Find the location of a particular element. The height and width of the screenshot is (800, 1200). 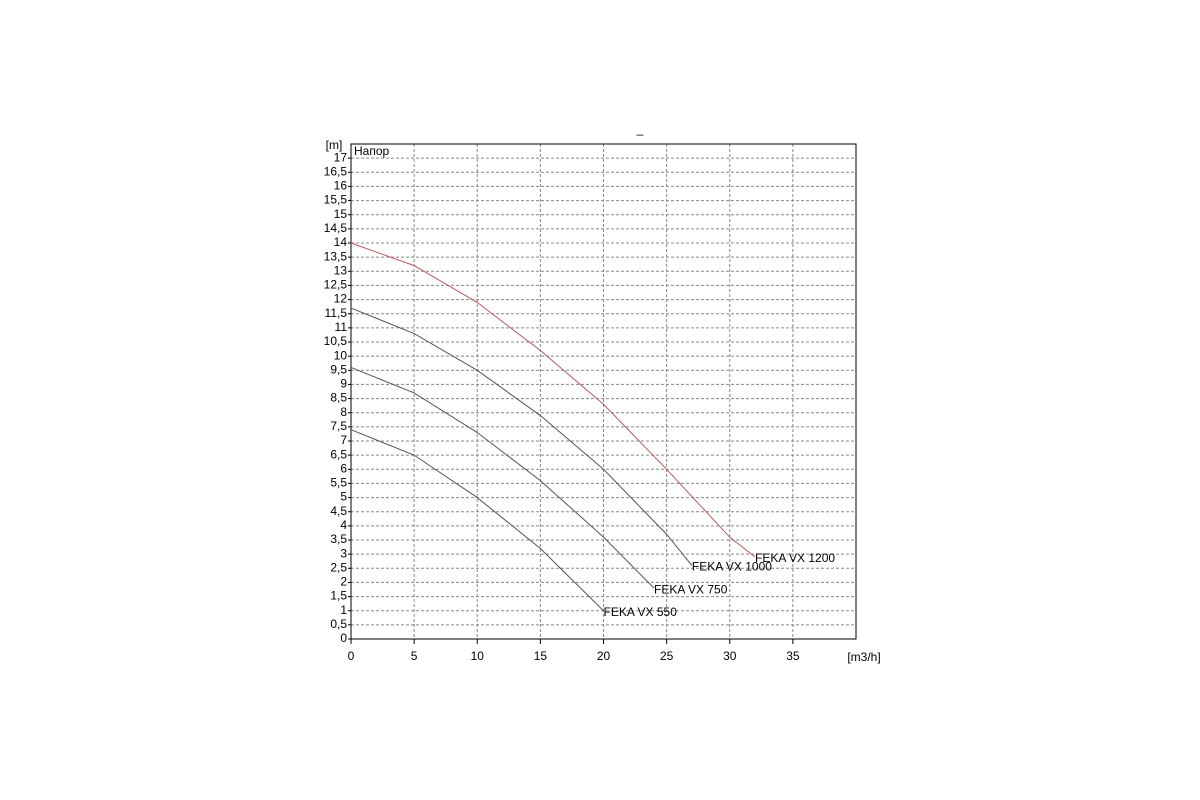

y-tick-label: 1 is located at coordinates (343, 610).